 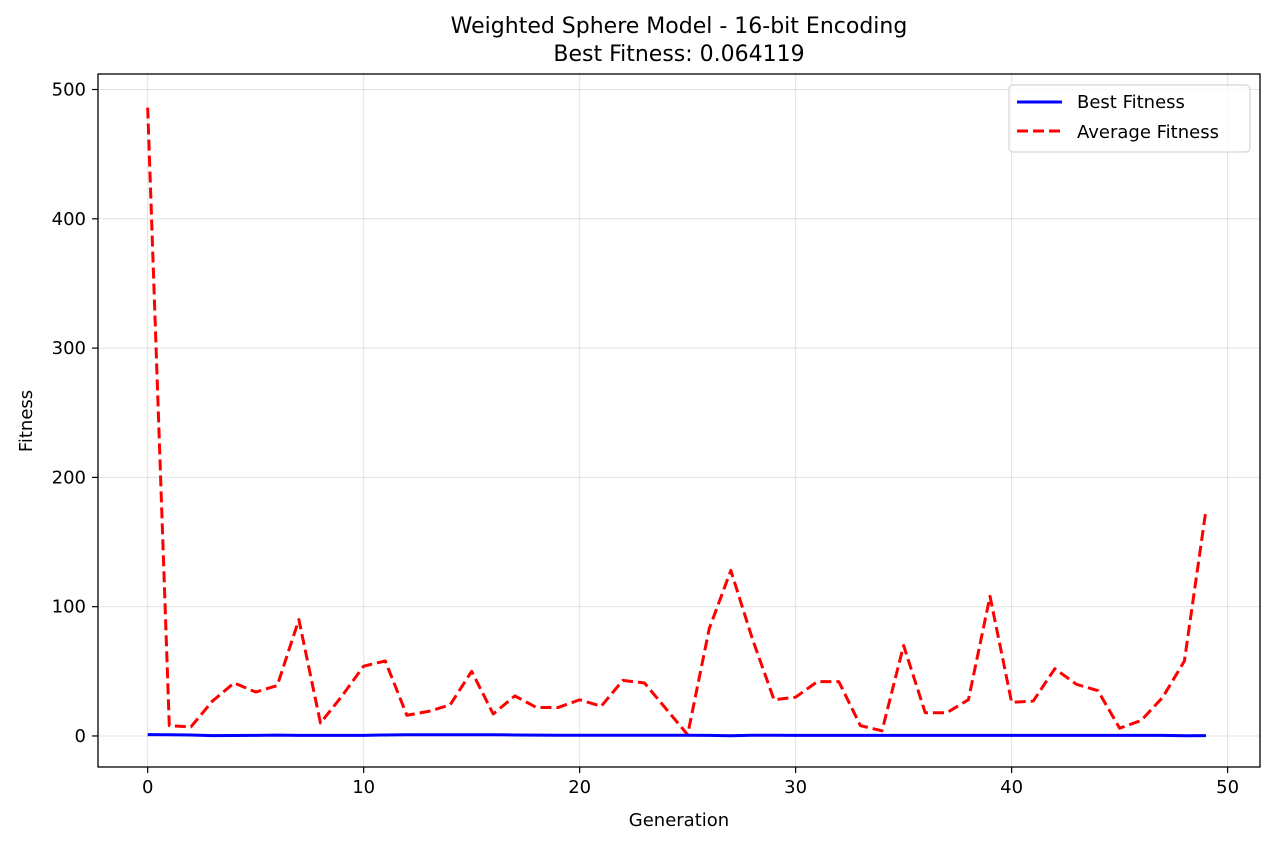 I want to click on legend-box, so click(x=1129, y=118).